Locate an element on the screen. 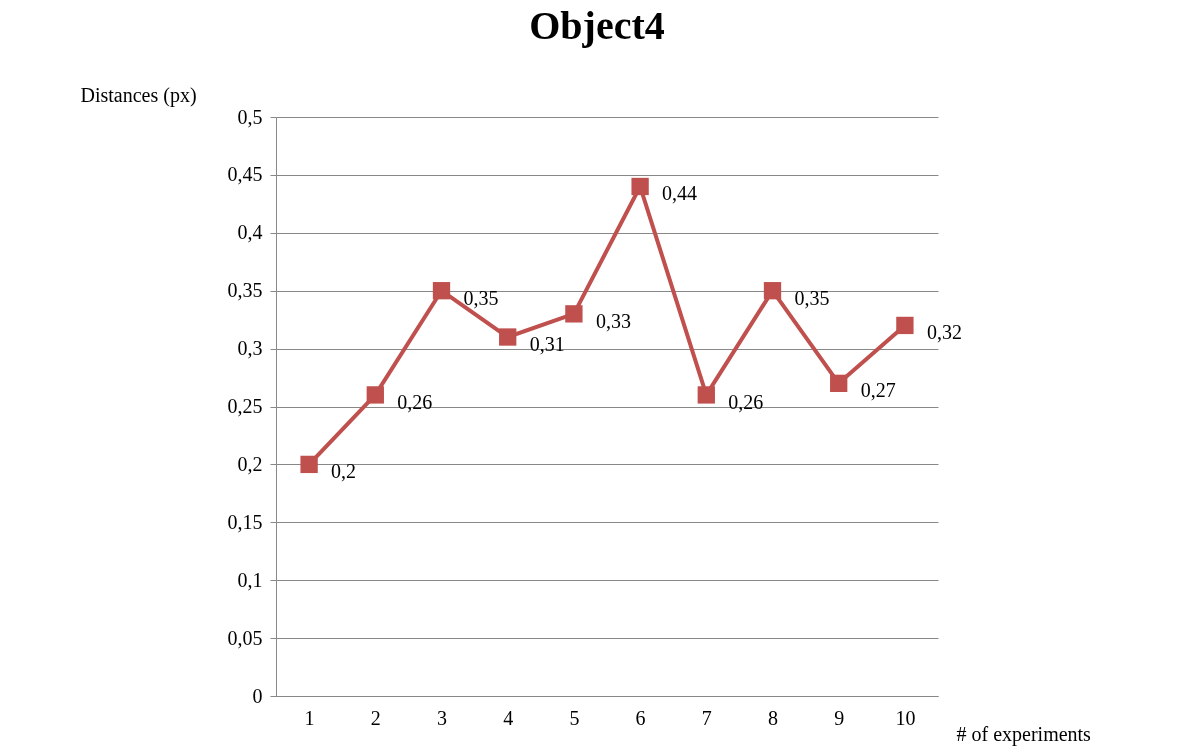  x-tick-label: 2 is located at coordinates (375, 717).